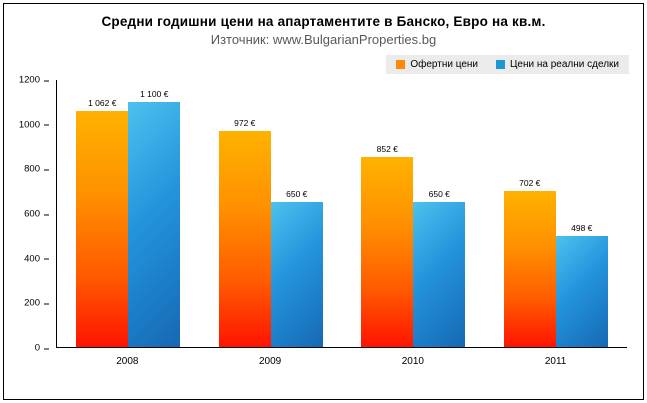 The height and width of the screenshot is (403, 647). Describe the element at coordinates (245, 122) in the screenshot. I see `bar-value-label: 972 €` at that location.